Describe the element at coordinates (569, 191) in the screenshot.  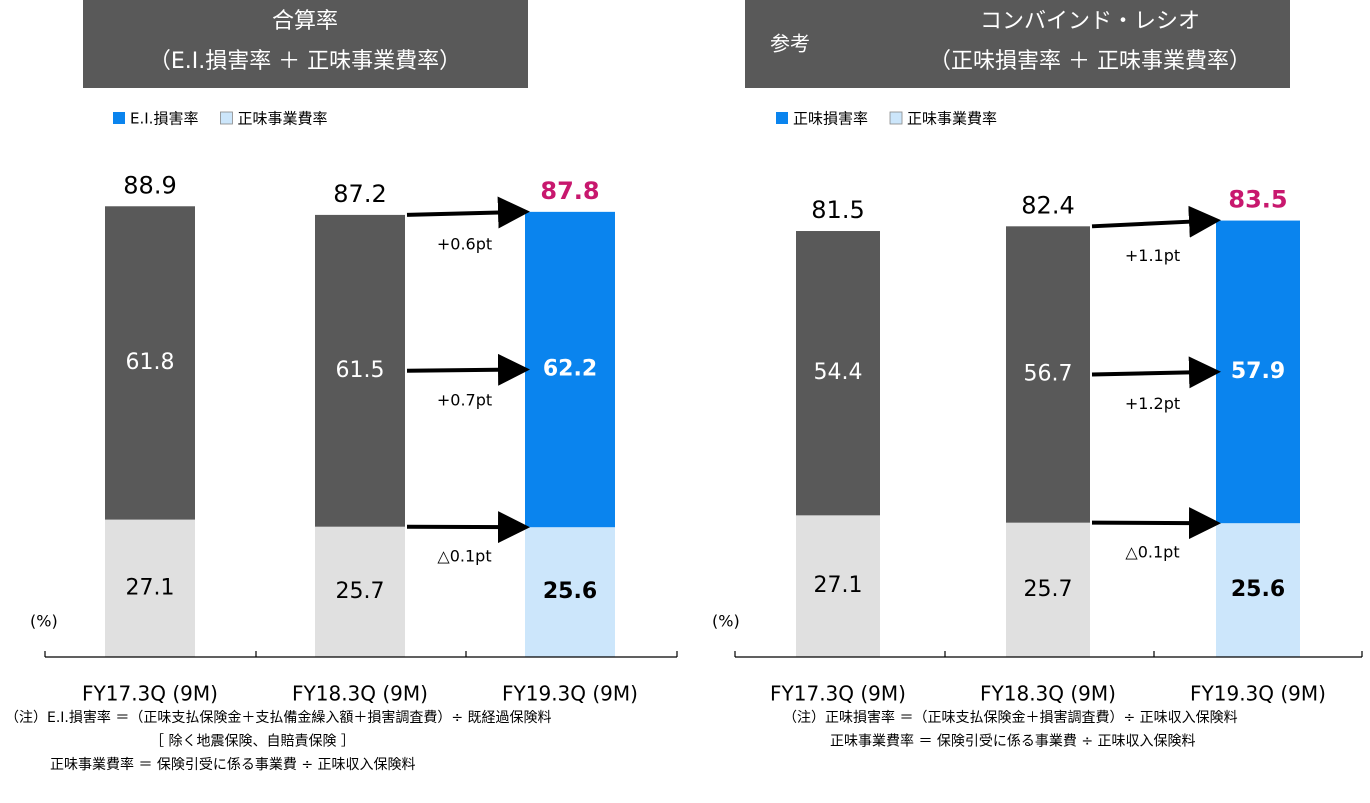
I see `total-label: 87.8` at that location.